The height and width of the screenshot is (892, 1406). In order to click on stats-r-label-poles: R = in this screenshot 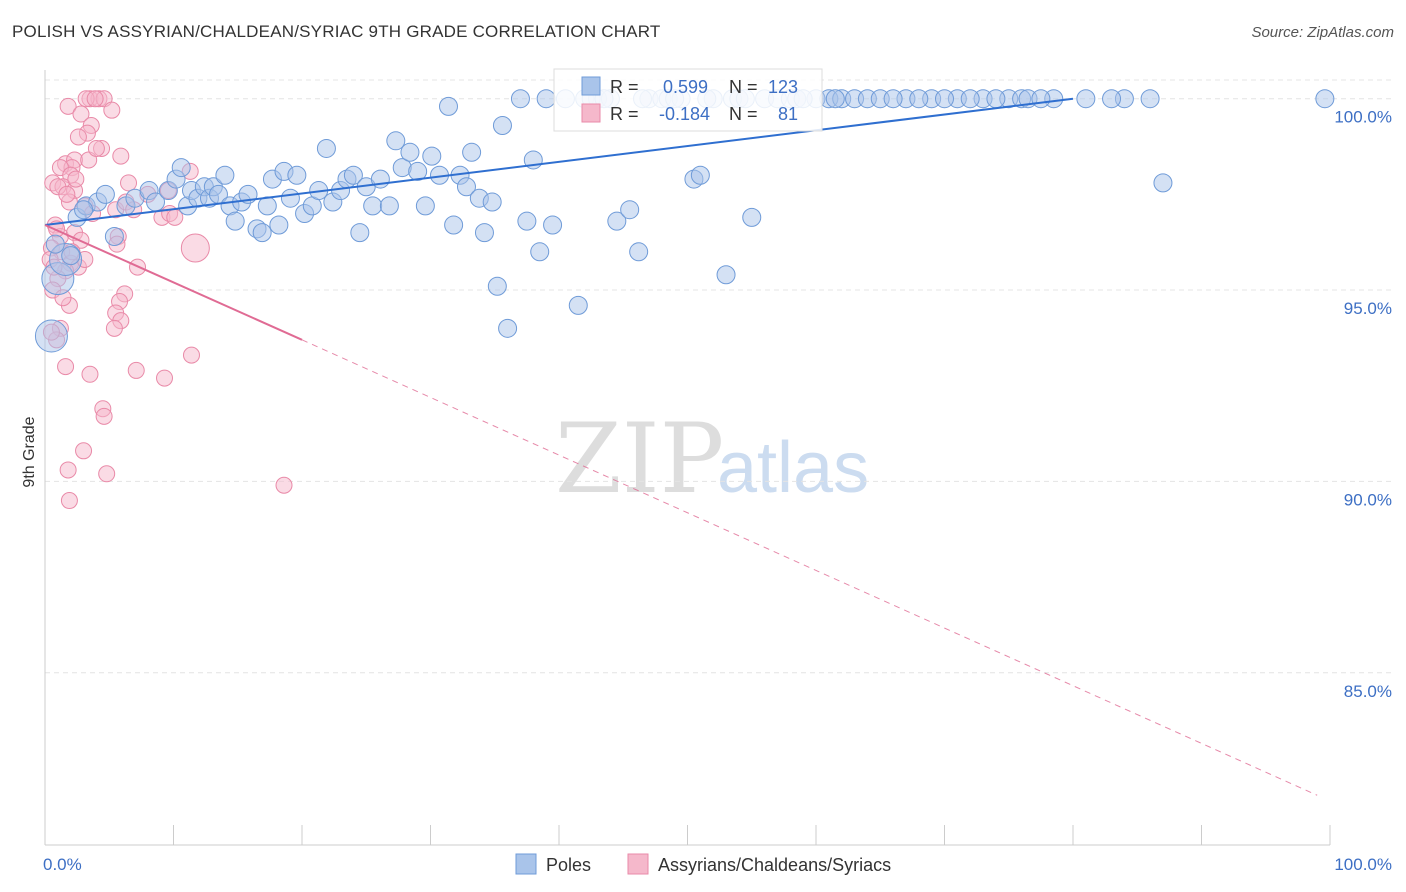, I will do `click(624, 87)`.